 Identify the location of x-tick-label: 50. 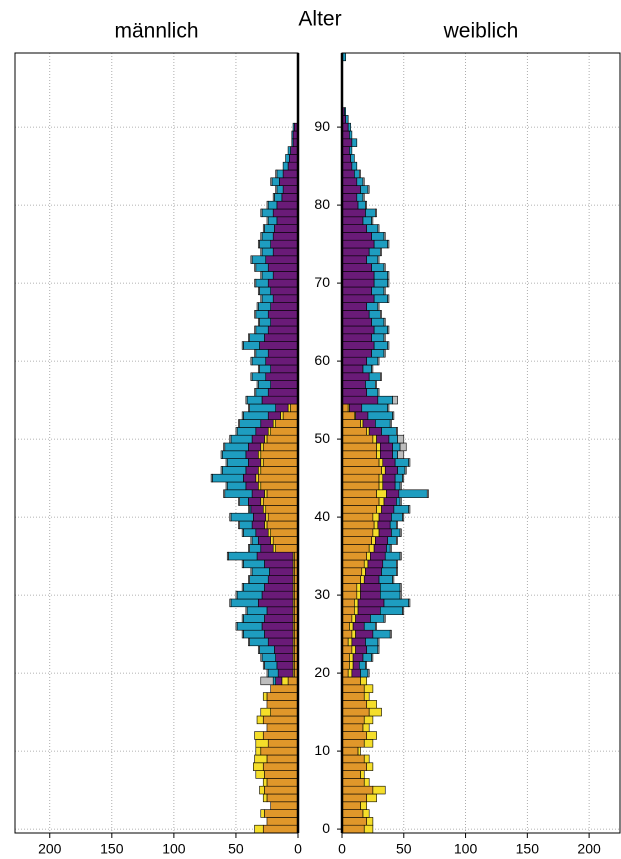
(236, 849).